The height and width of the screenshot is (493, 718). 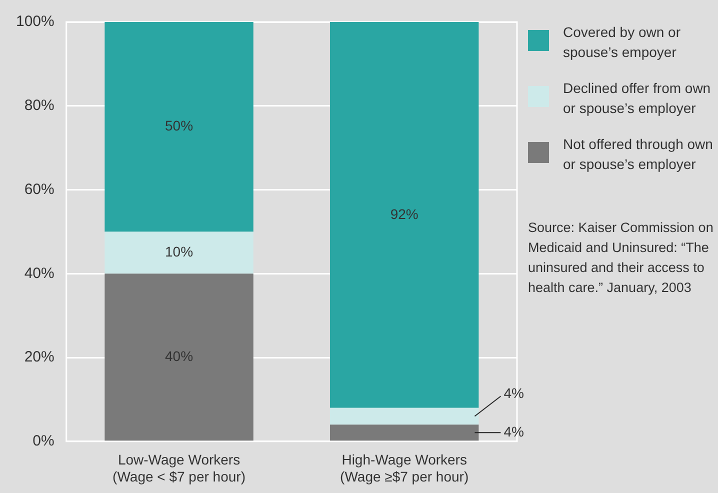 I want to click on y-tick-label: 20%, so click(x=39, y=357).